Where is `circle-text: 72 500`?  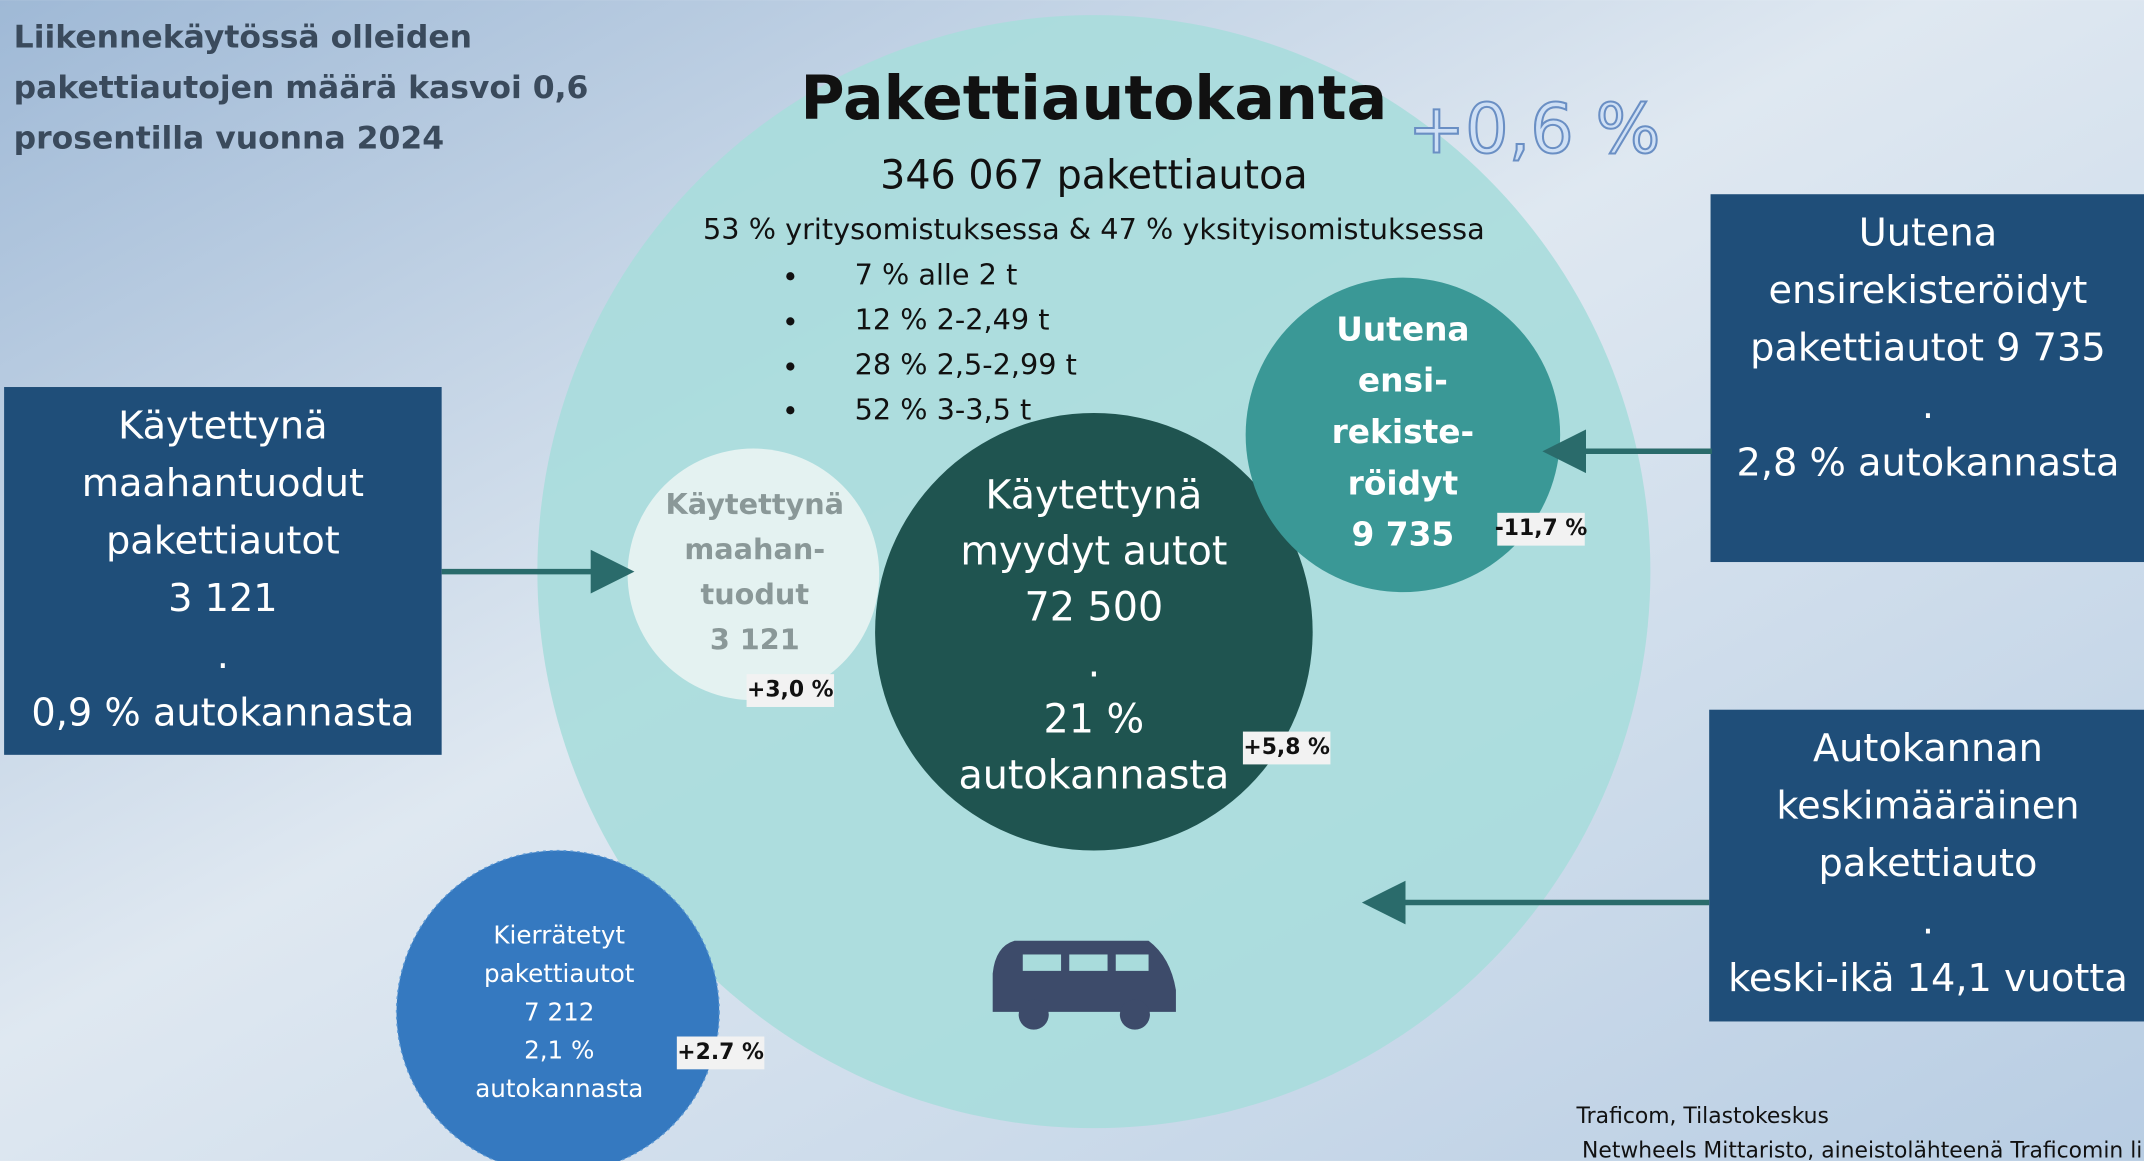 circle-text: 72 500 is located at coordinates (1094, 607).